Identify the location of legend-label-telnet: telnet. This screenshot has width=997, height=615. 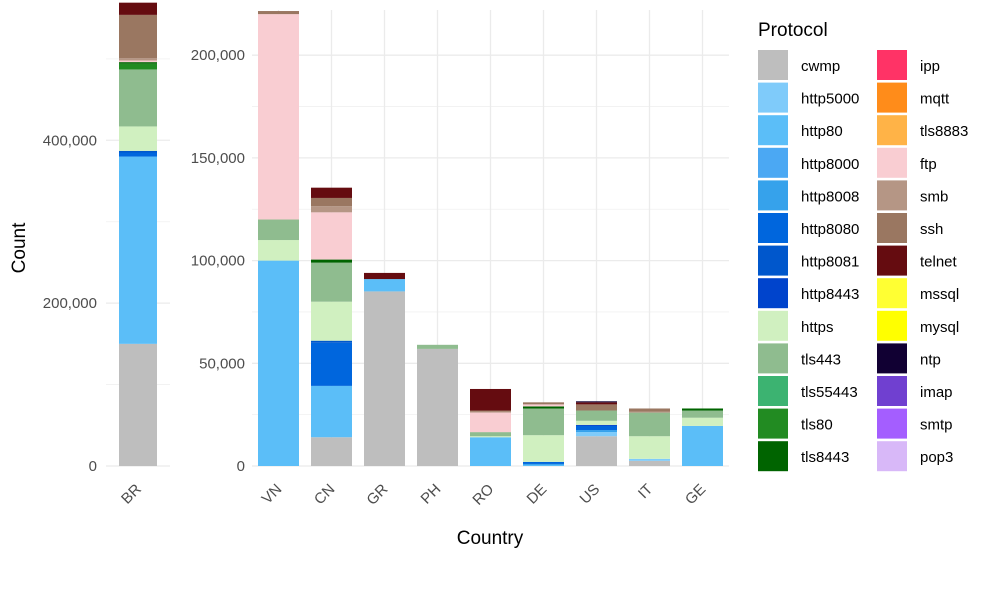
(939, 262).